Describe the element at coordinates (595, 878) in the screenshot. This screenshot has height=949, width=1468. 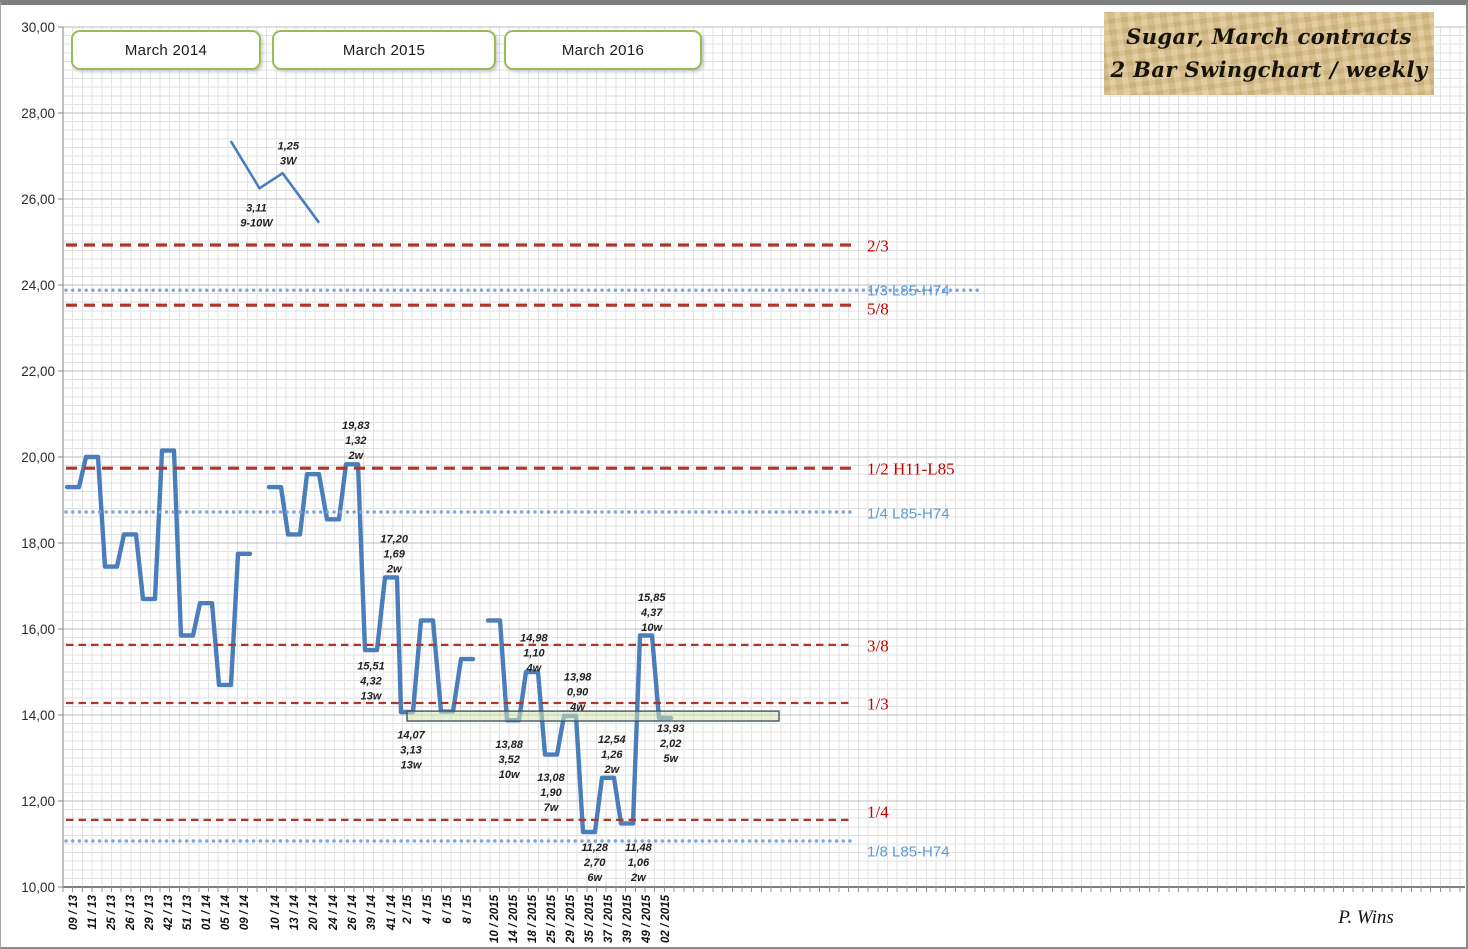
I see `annotation-text: 6w` at that location.